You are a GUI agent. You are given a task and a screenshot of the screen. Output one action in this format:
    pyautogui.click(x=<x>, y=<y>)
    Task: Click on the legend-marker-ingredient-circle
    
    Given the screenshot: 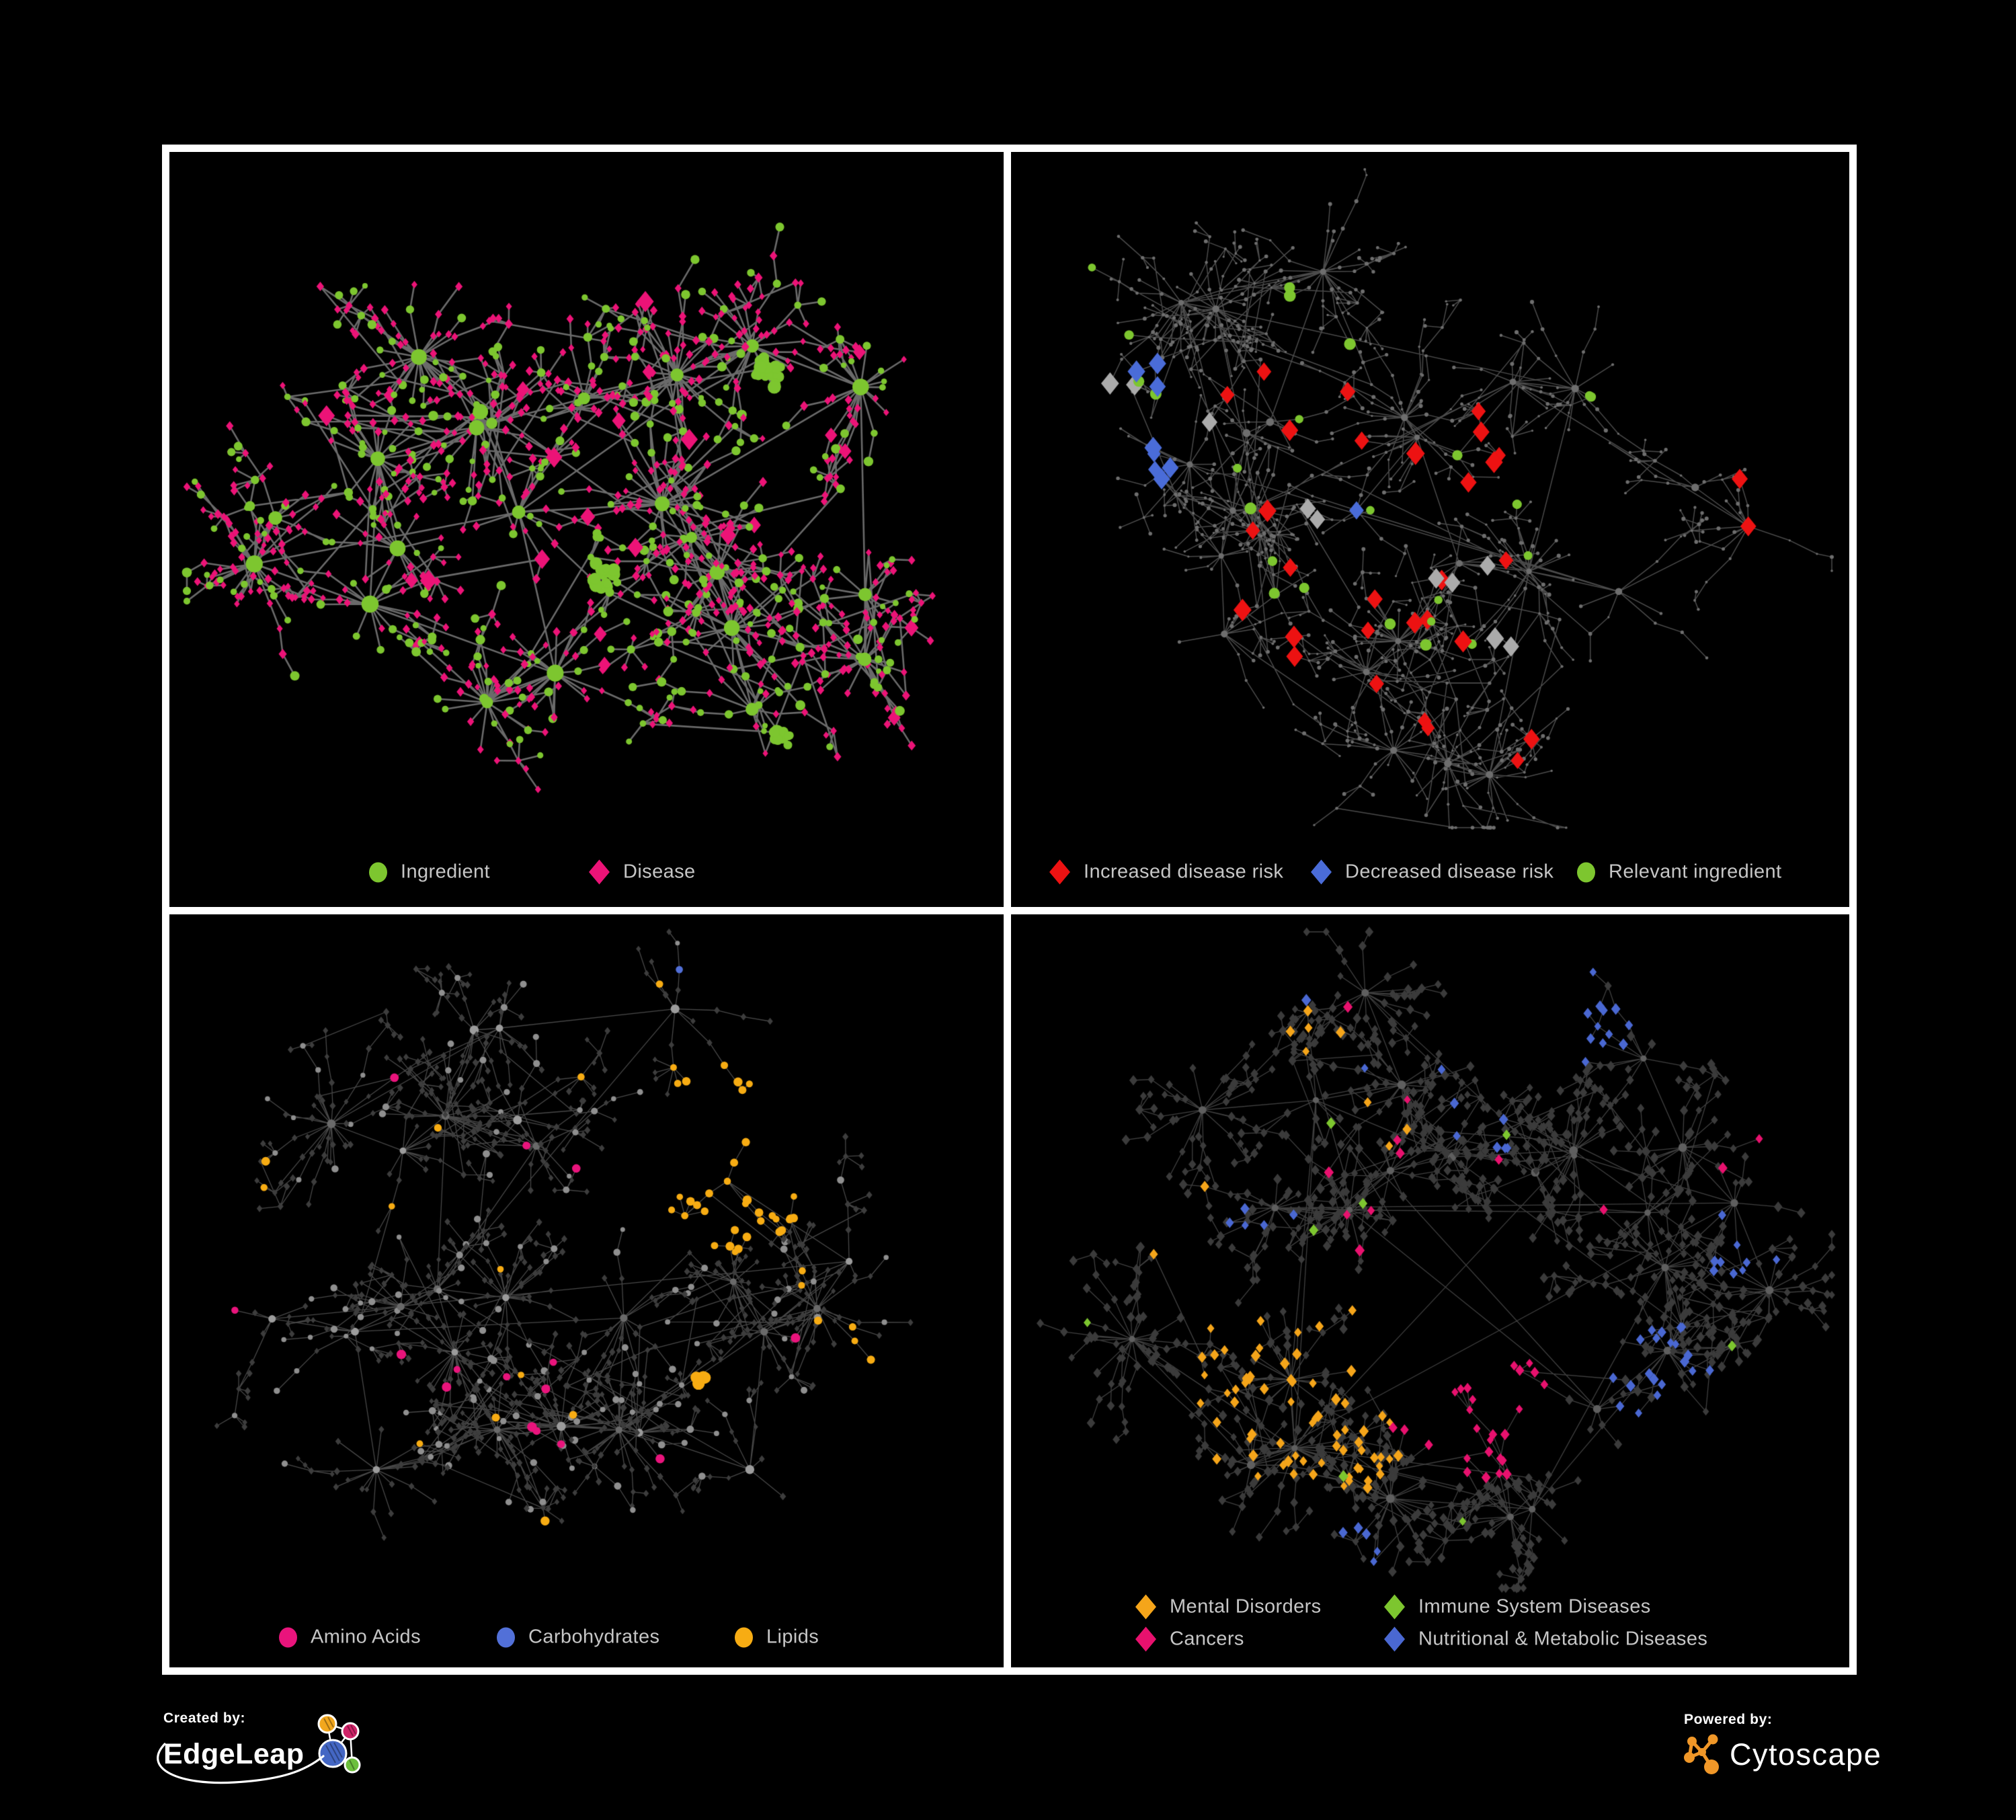 What is the action you would take?
    pyautogui.click(x=378, y=872)
    